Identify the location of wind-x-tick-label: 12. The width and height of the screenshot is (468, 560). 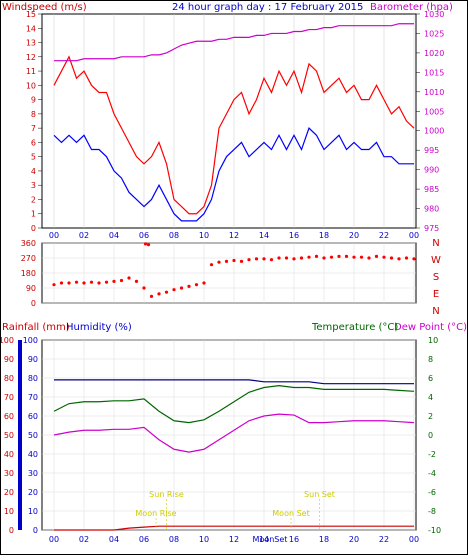
(234, 235).